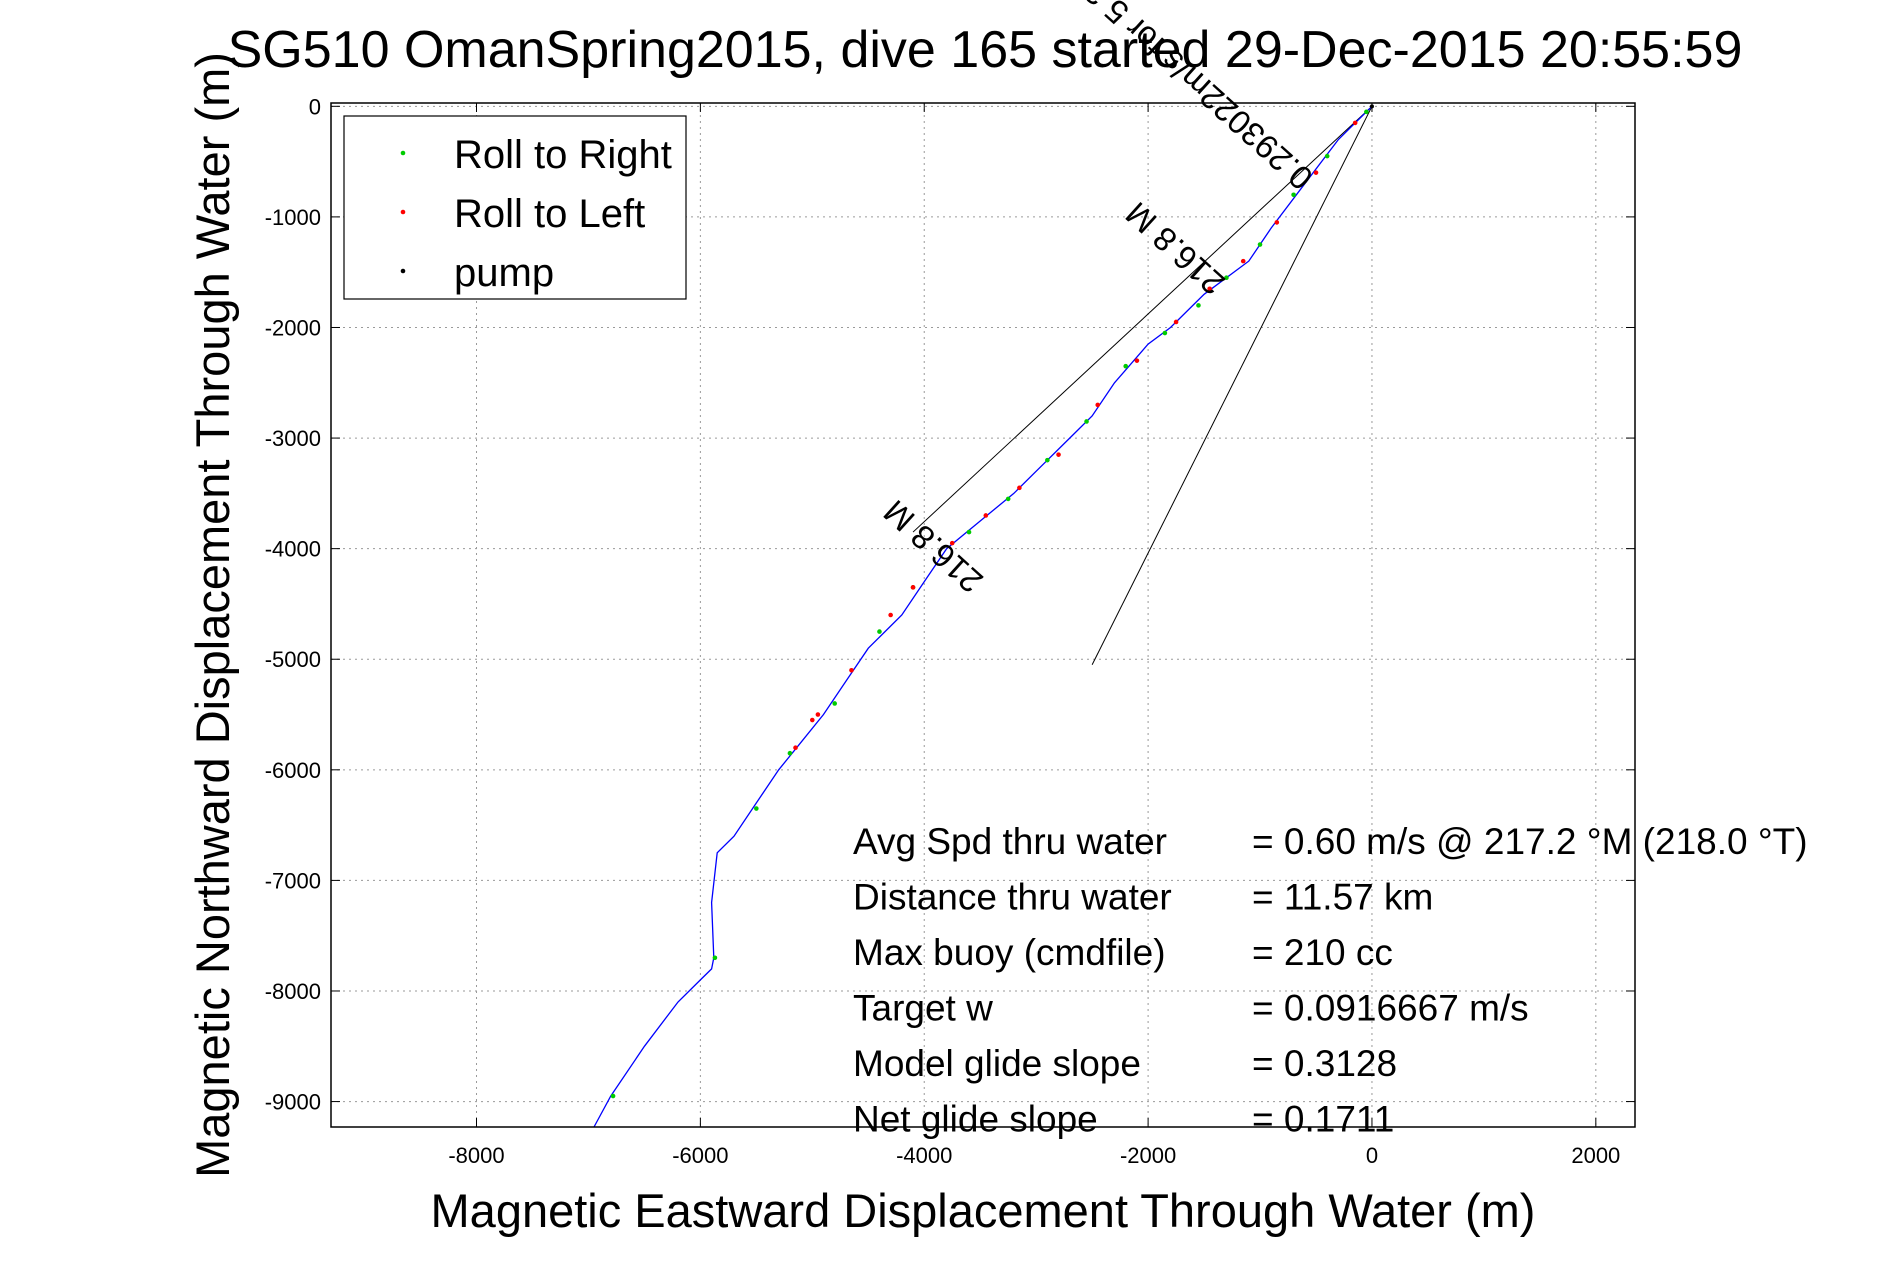 This screenshot has height=1267, width=1891. I want to click on x-tick-label: -4000, so click(924, 1155).